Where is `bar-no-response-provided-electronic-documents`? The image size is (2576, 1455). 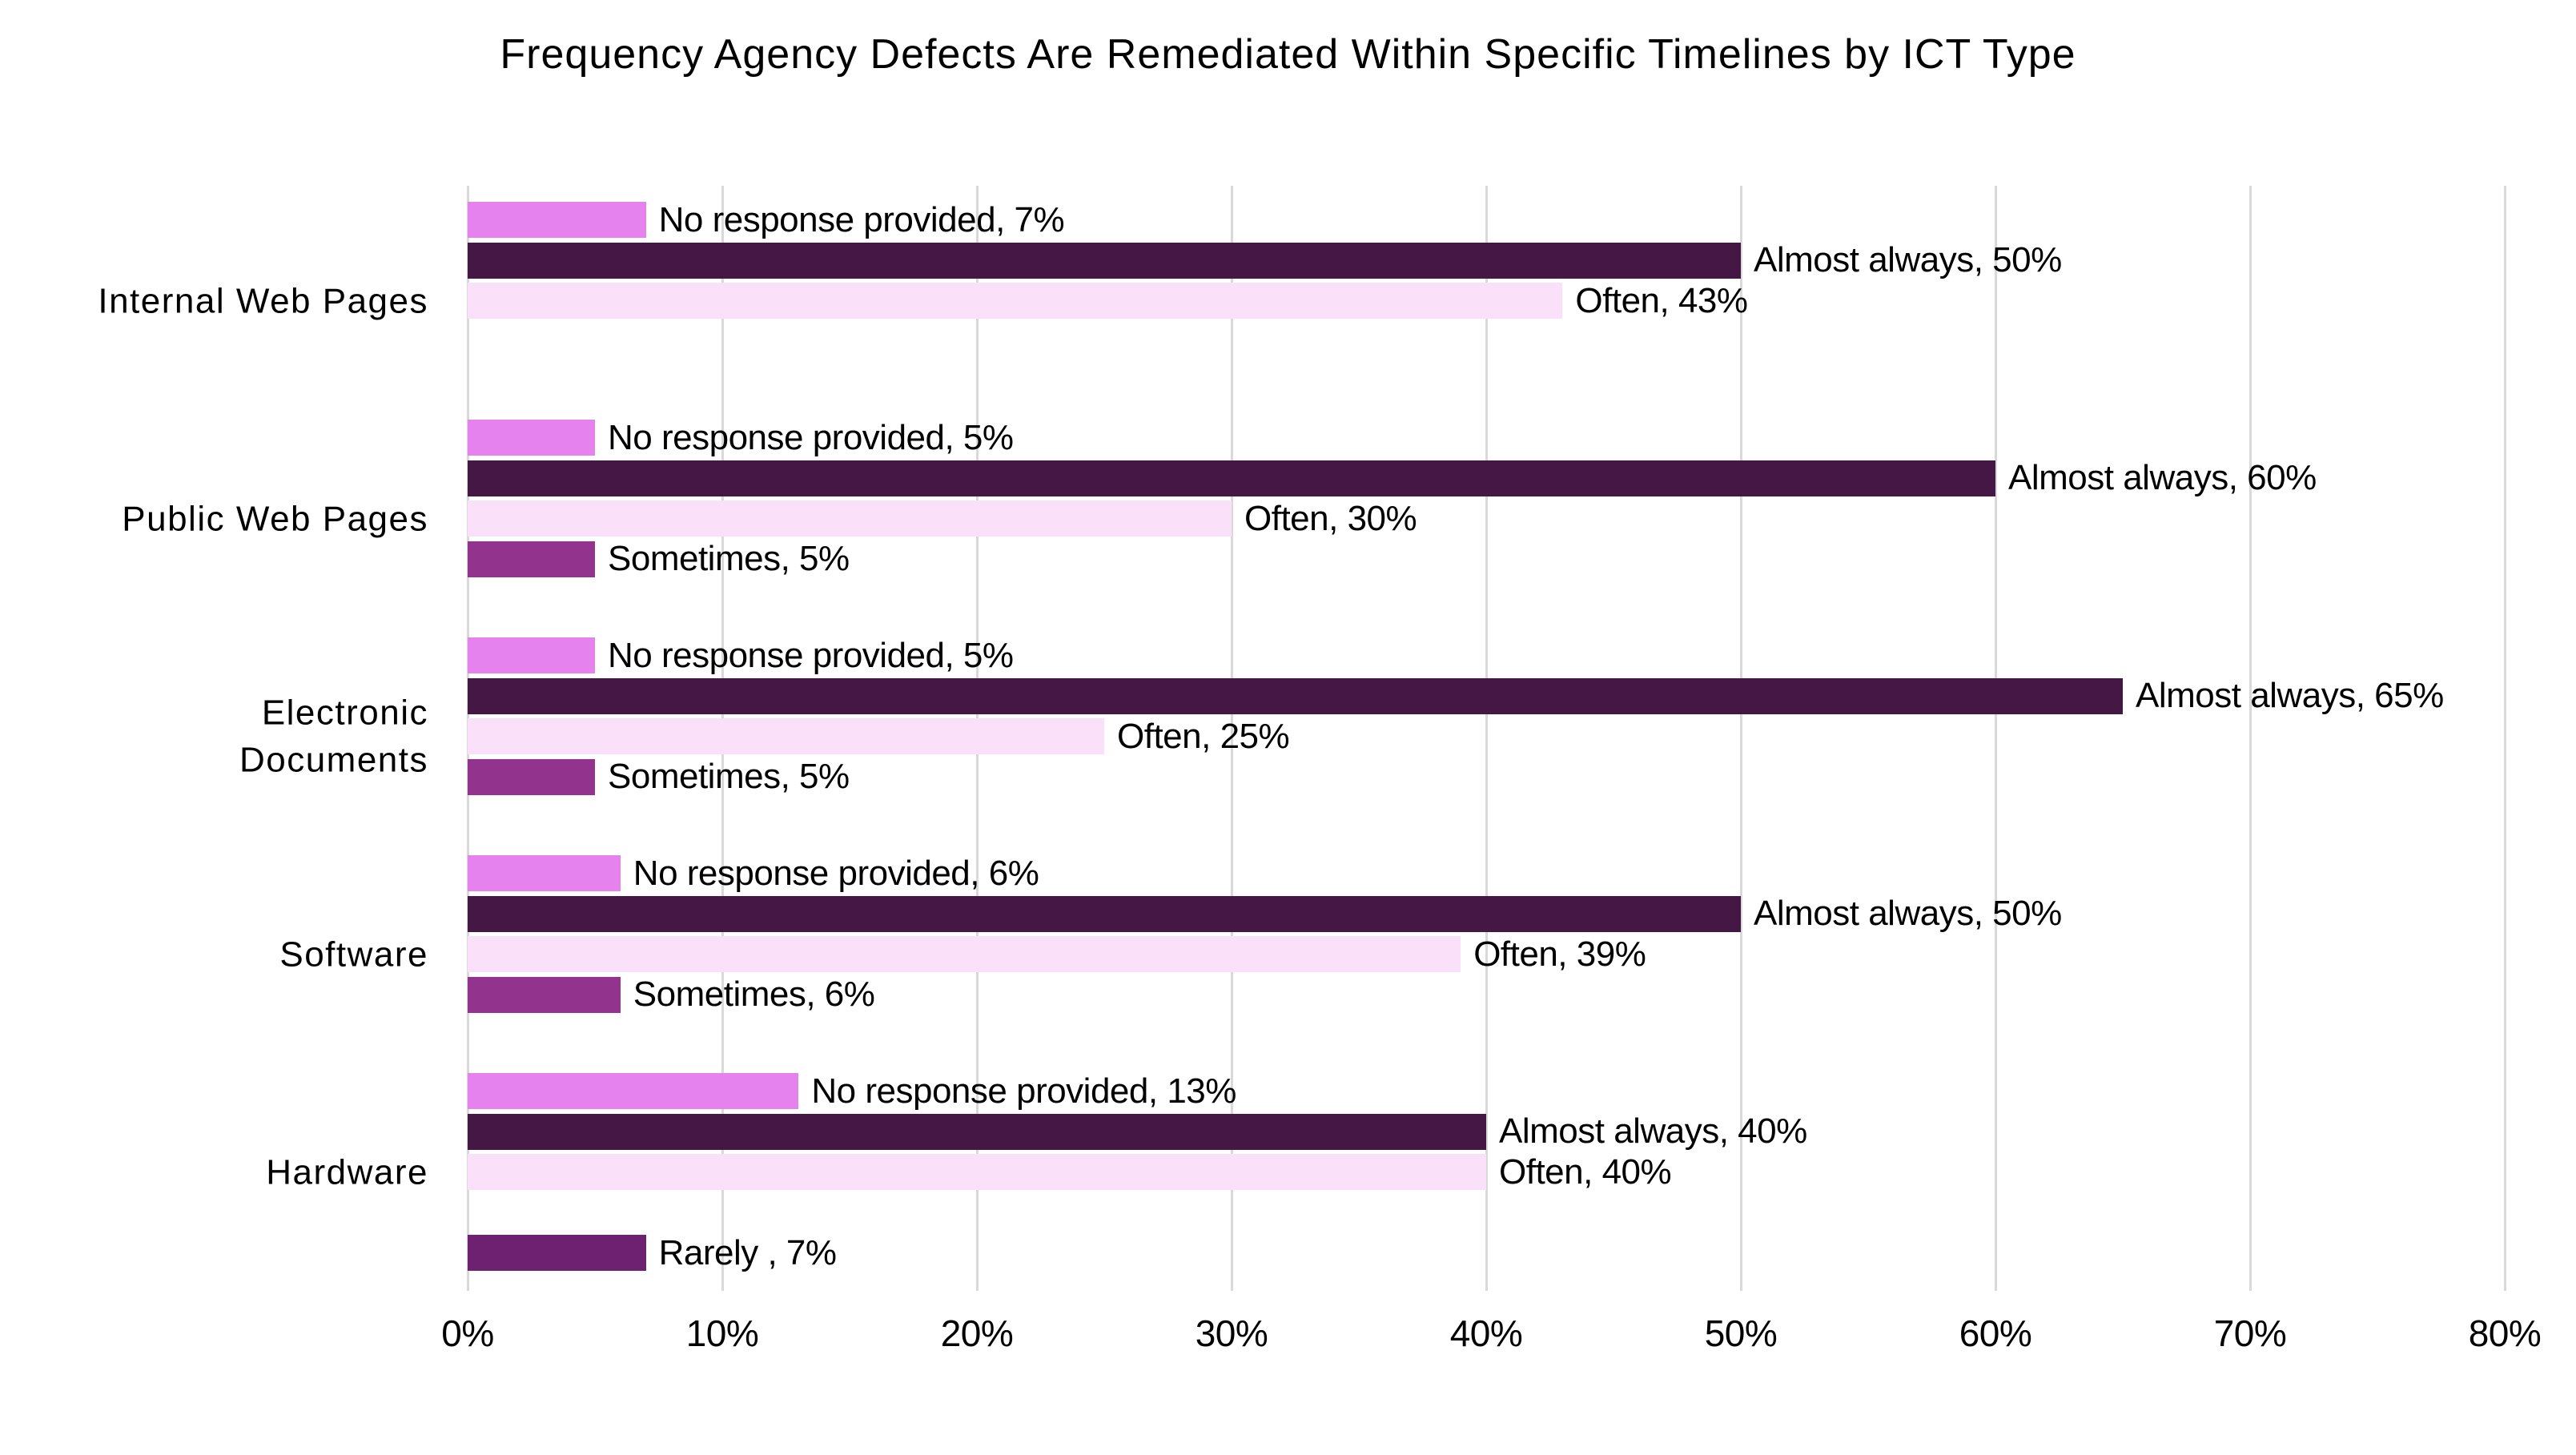 bar-no-response-provided-electronic-documents is located at coordinates (531, 655).